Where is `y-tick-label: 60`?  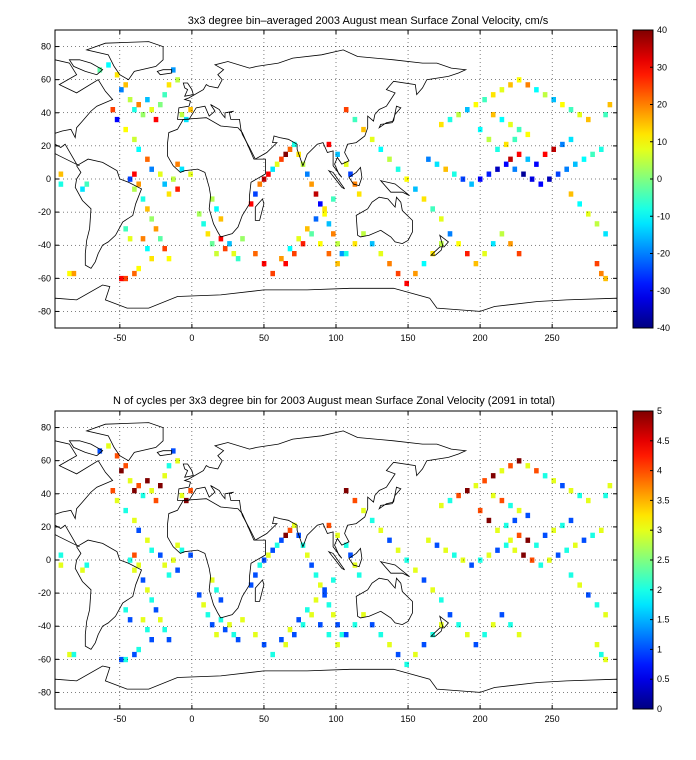 y-tick-label: 60 is located at coordinates (46, 461).